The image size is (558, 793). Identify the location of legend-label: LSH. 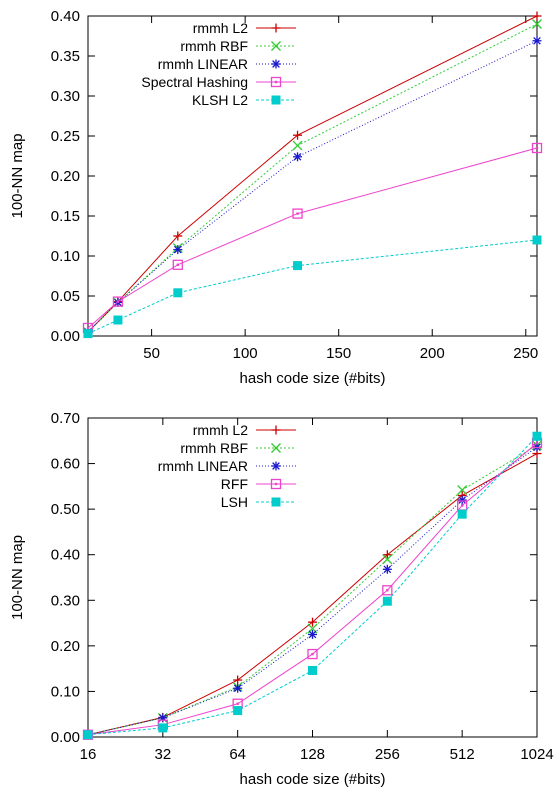
(234, 502).